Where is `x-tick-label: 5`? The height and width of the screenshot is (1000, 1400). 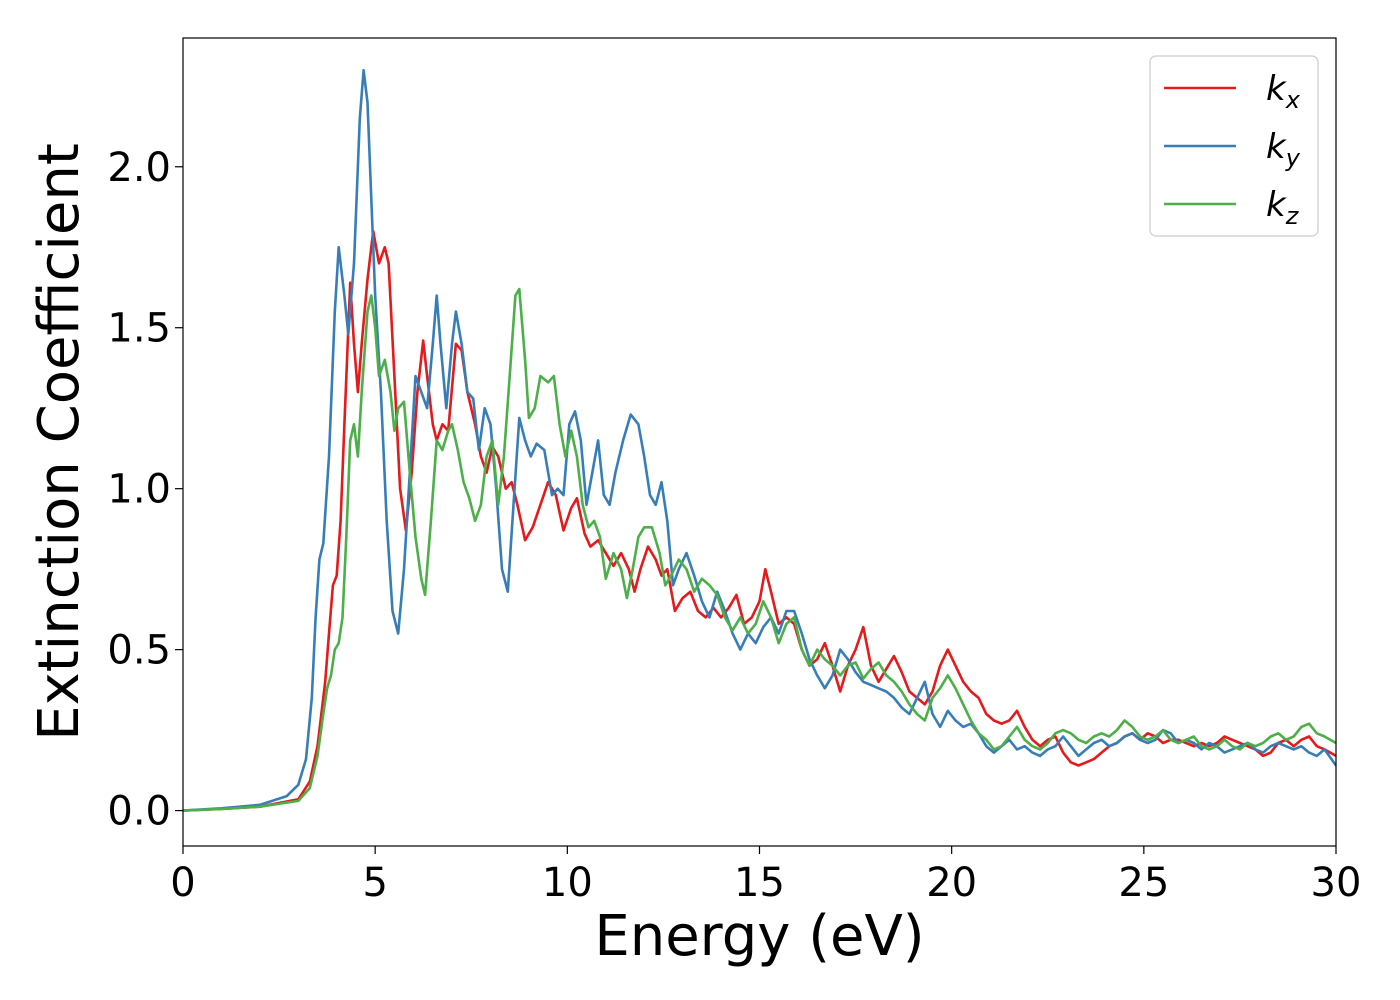 x-tick-label: 5 is located at coordinates (374, 883).